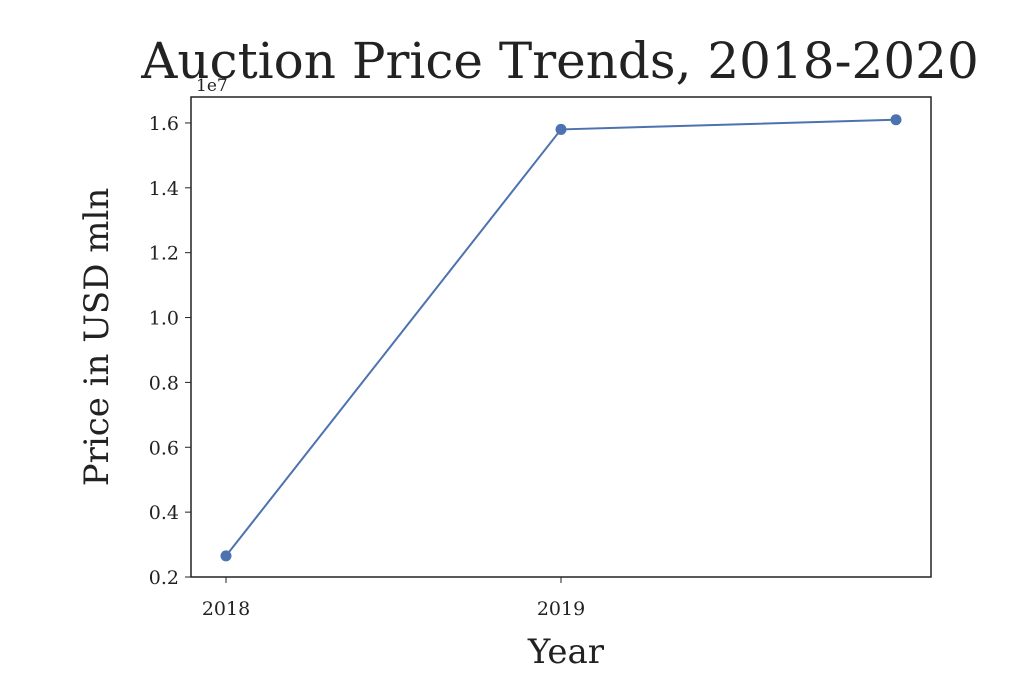 The image size is (1018, 698). Describe the element at coordinates (170, 351) in the screenshot. I see `y-axis-ticks: 0.2 0.4 0.6 0.8 1.0 1.2 1.4 1.6` at that location.